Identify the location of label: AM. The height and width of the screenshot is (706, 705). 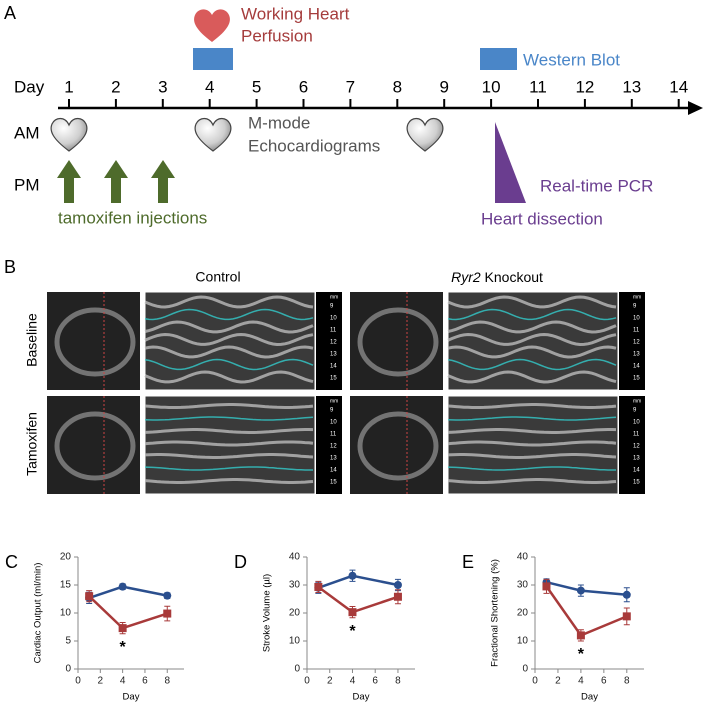
(27, 132).